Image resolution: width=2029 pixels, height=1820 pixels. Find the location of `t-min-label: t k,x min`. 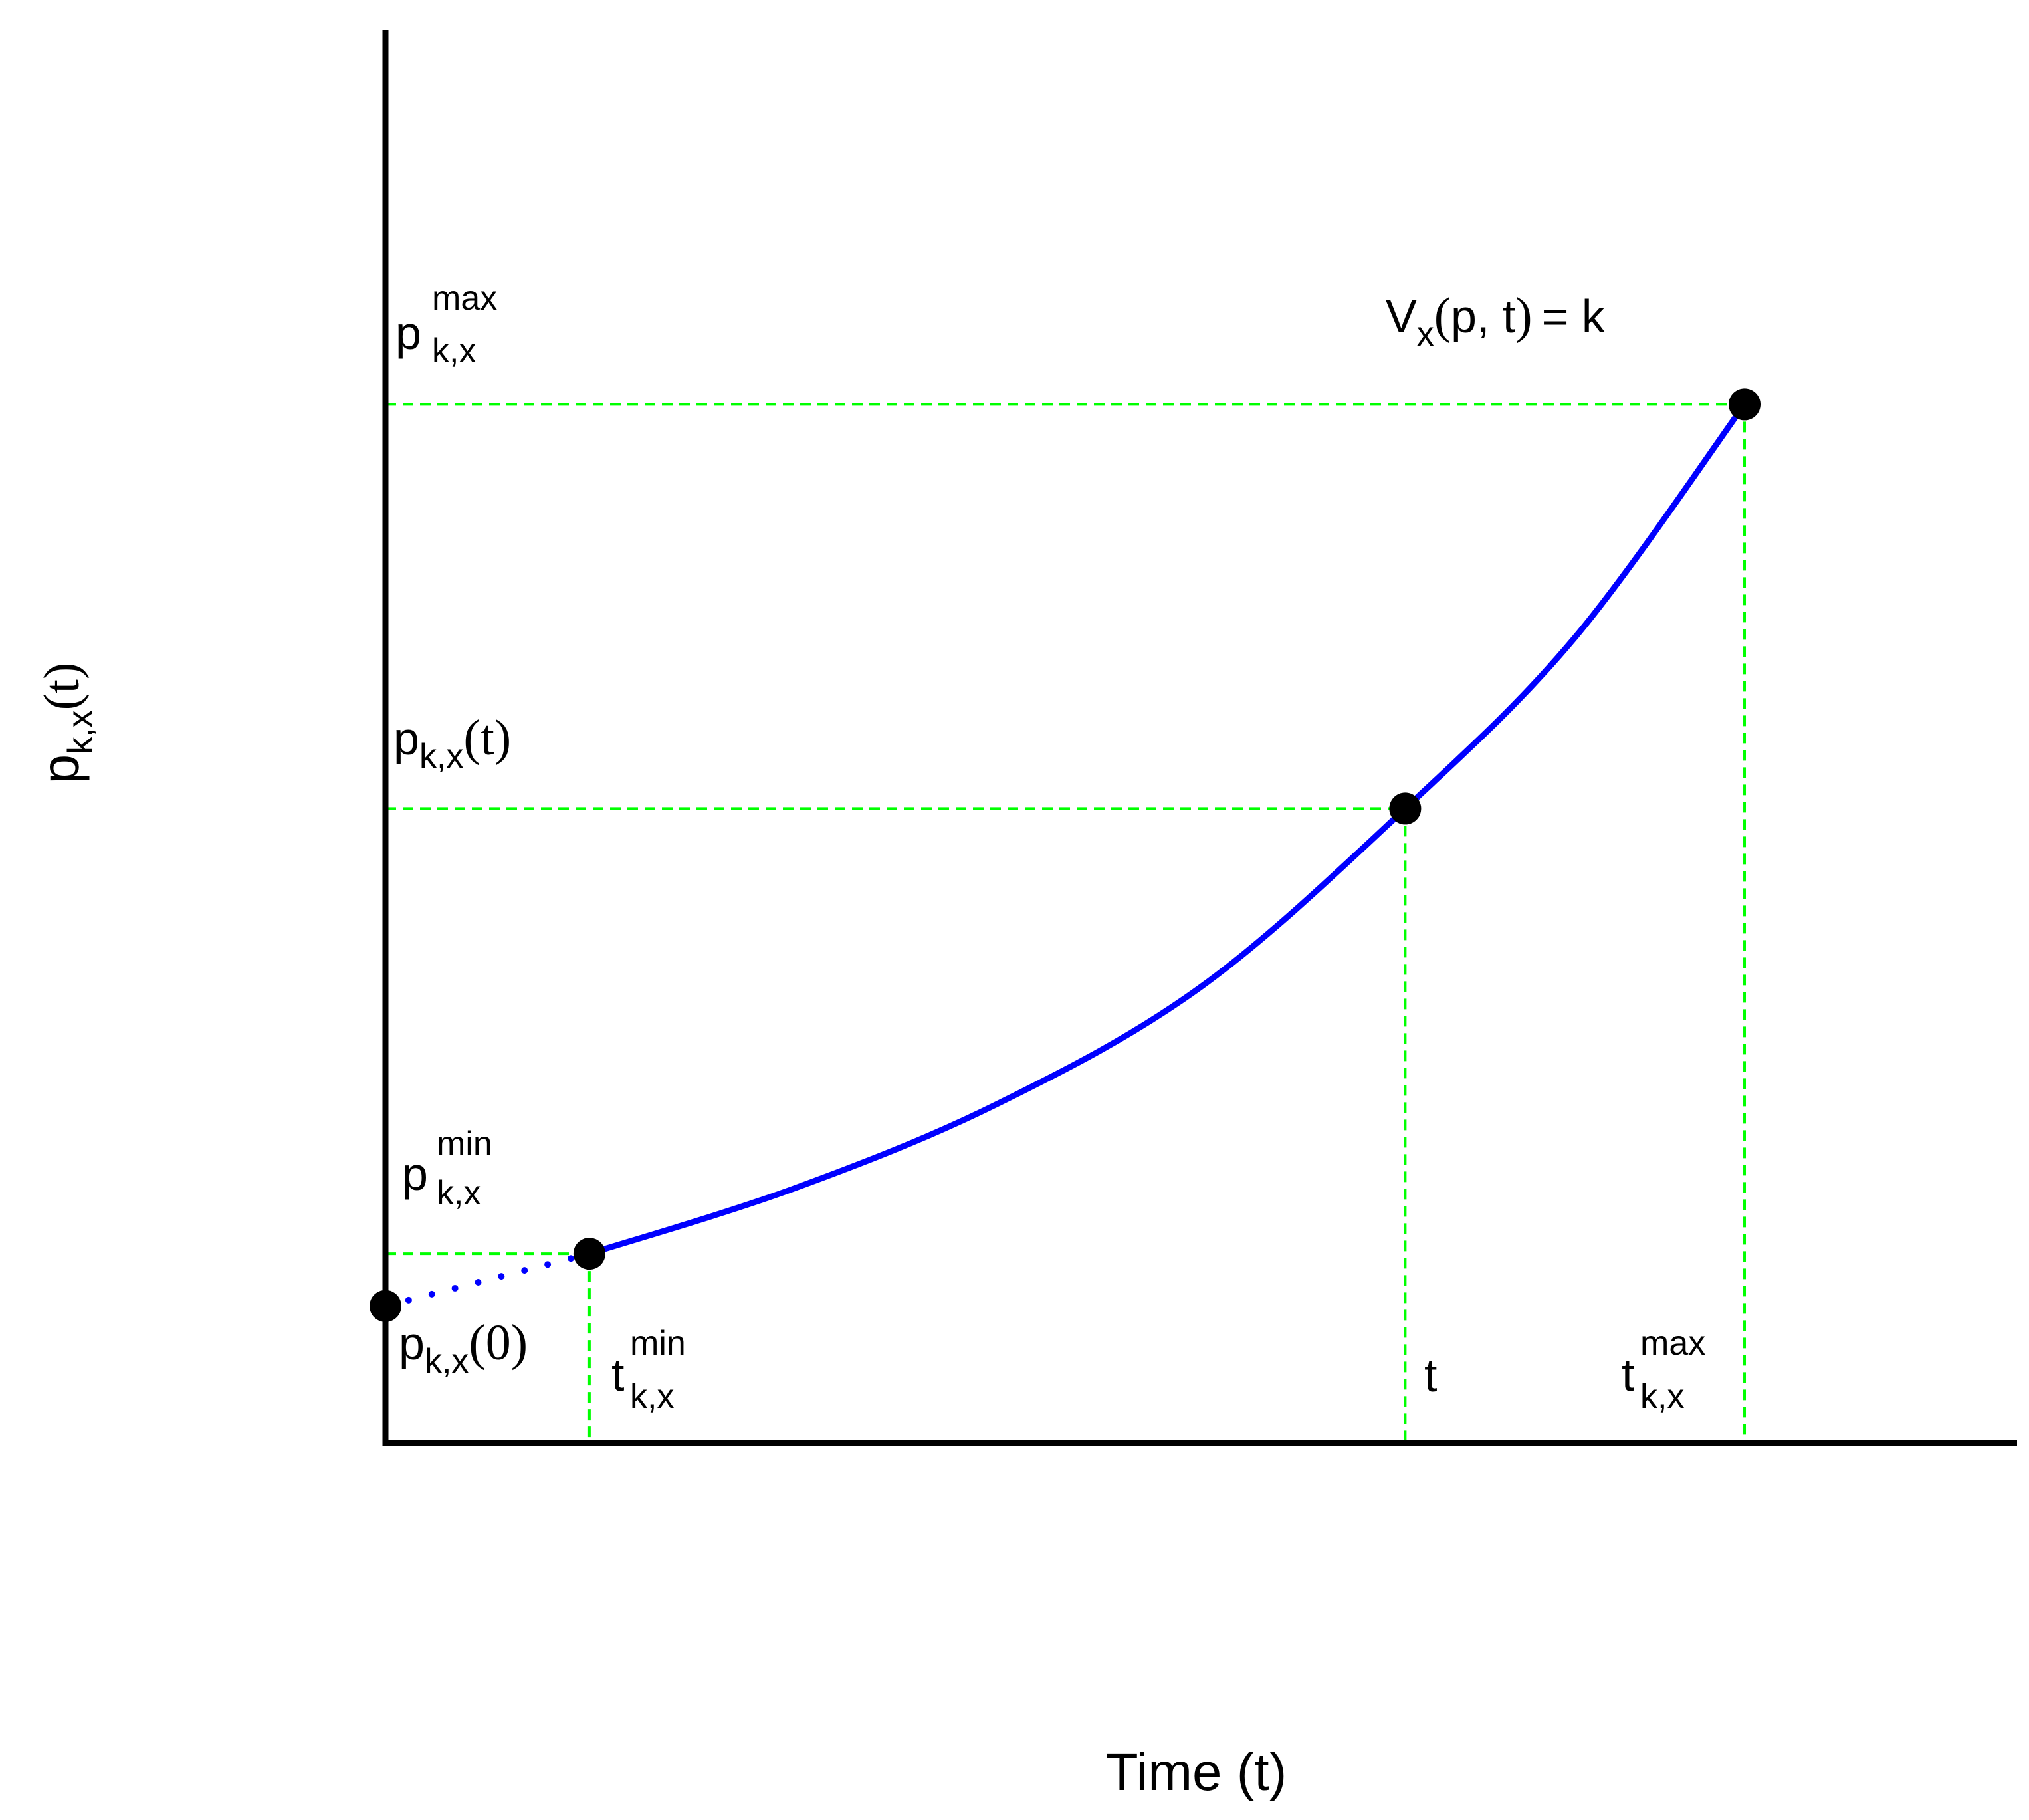

t-min-label: t k,x min is located at coordinates (649, 1371).